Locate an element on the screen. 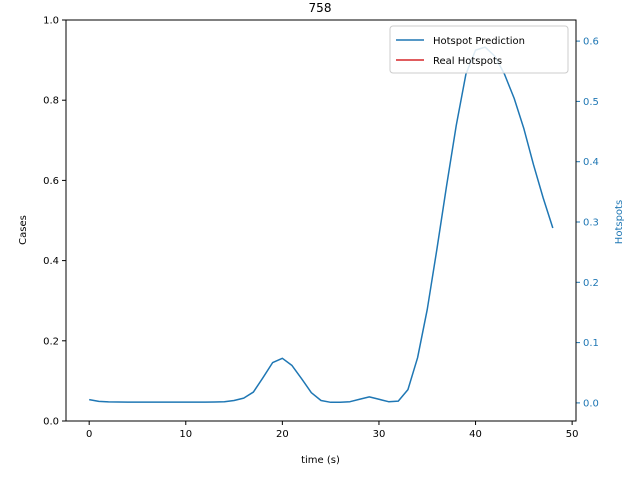 The width and height of the screenshot is (640, 480). x-tick-label: 50 is located at coordinates (572, 434).